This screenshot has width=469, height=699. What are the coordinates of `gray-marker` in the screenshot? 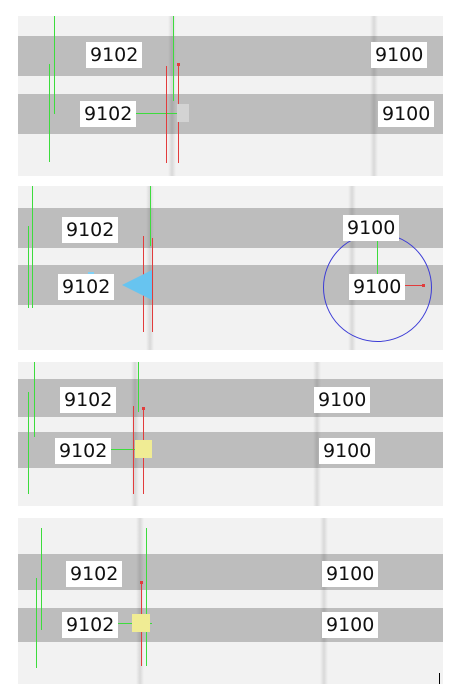 It's located at (183, 113).